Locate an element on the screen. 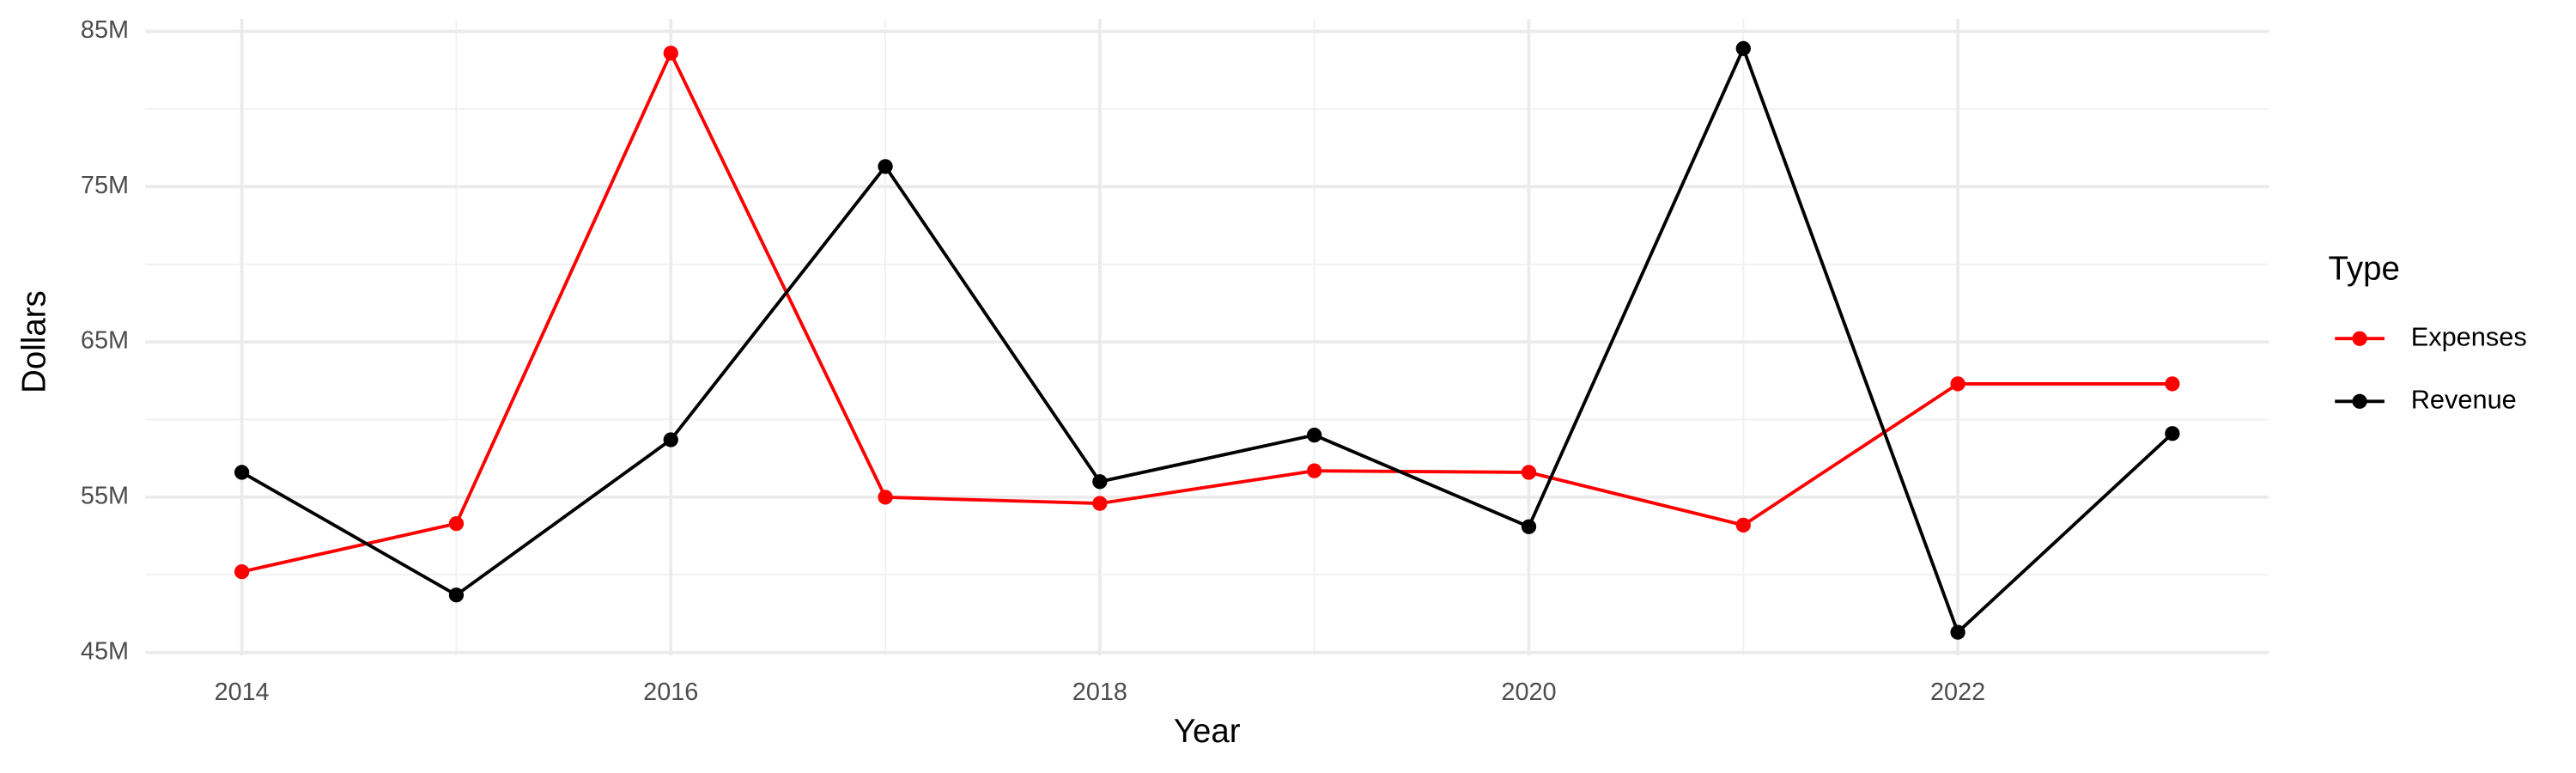 The height and width of the screenshot is (773, 2576). y-tick-label: 55M is located at coordinates (105, 496).